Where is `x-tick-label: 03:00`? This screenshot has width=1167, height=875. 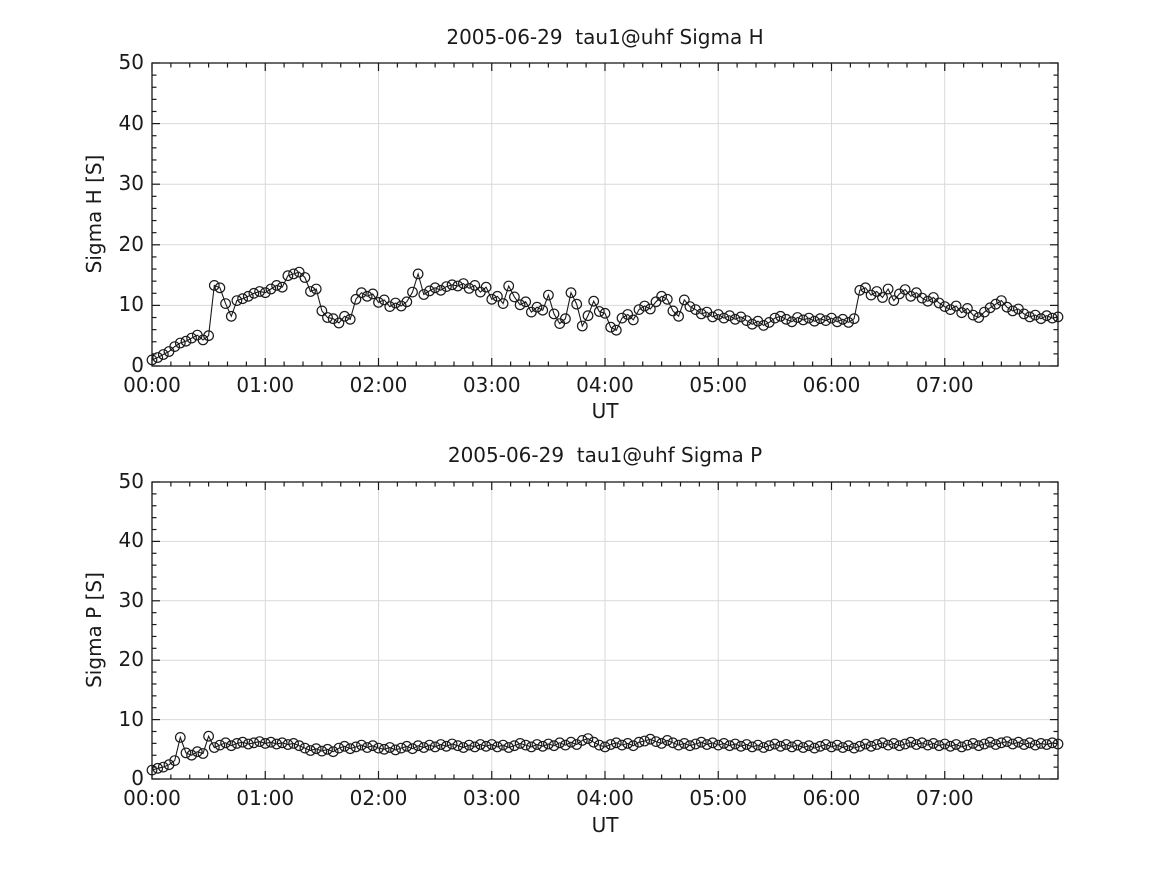
x-tick-label: 03:00 is located at coordinates (491, 385).